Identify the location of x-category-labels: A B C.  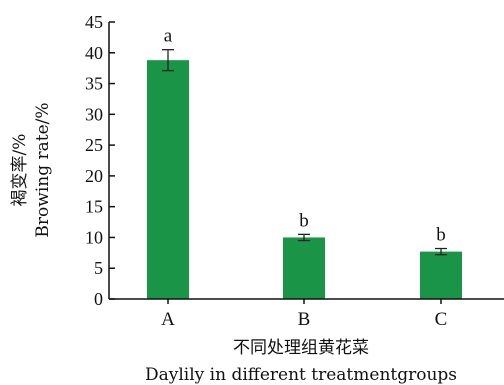
(304, 319).